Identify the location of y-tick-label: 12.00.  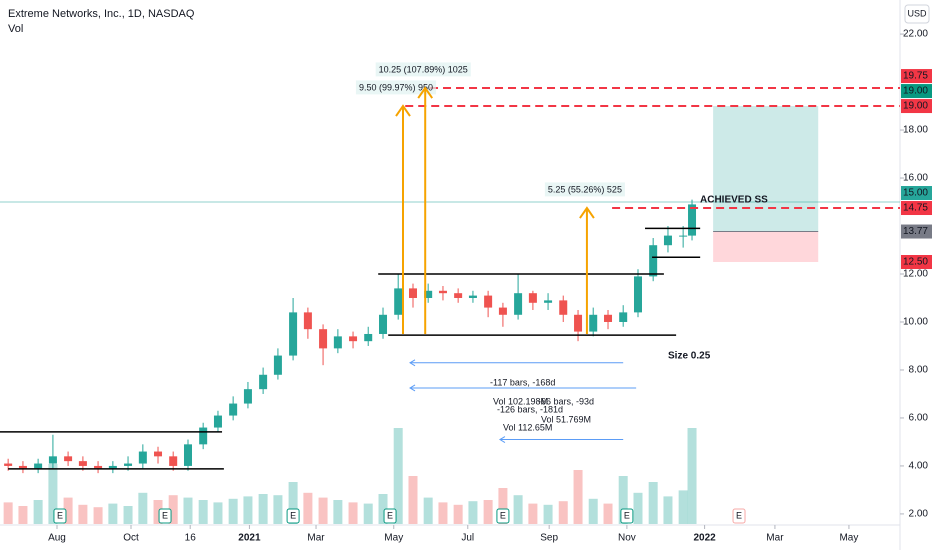
(915, 274).